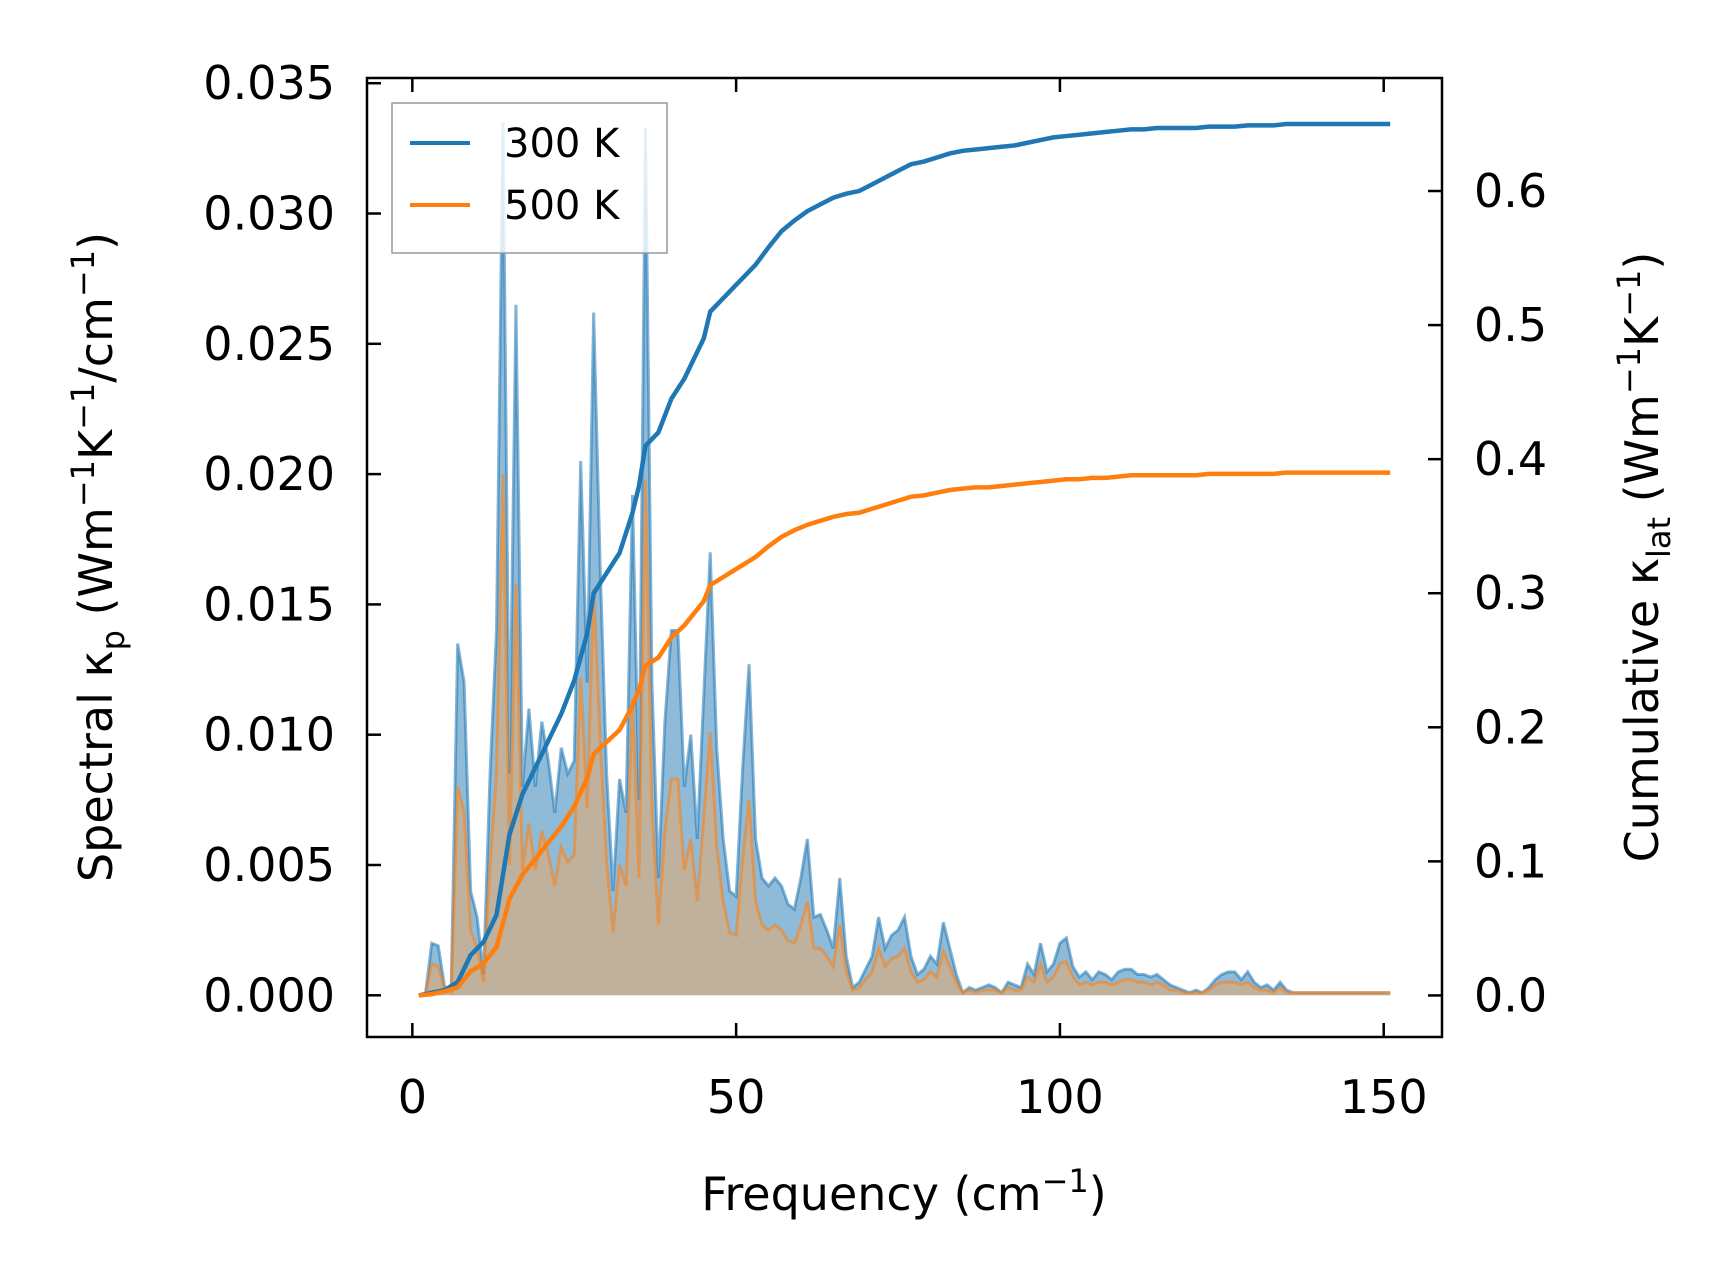  What do you see at coordinates (562, 206) in the screenshot?
I see `legend-label-500k: 500 K` at bounding box center [562, 206].